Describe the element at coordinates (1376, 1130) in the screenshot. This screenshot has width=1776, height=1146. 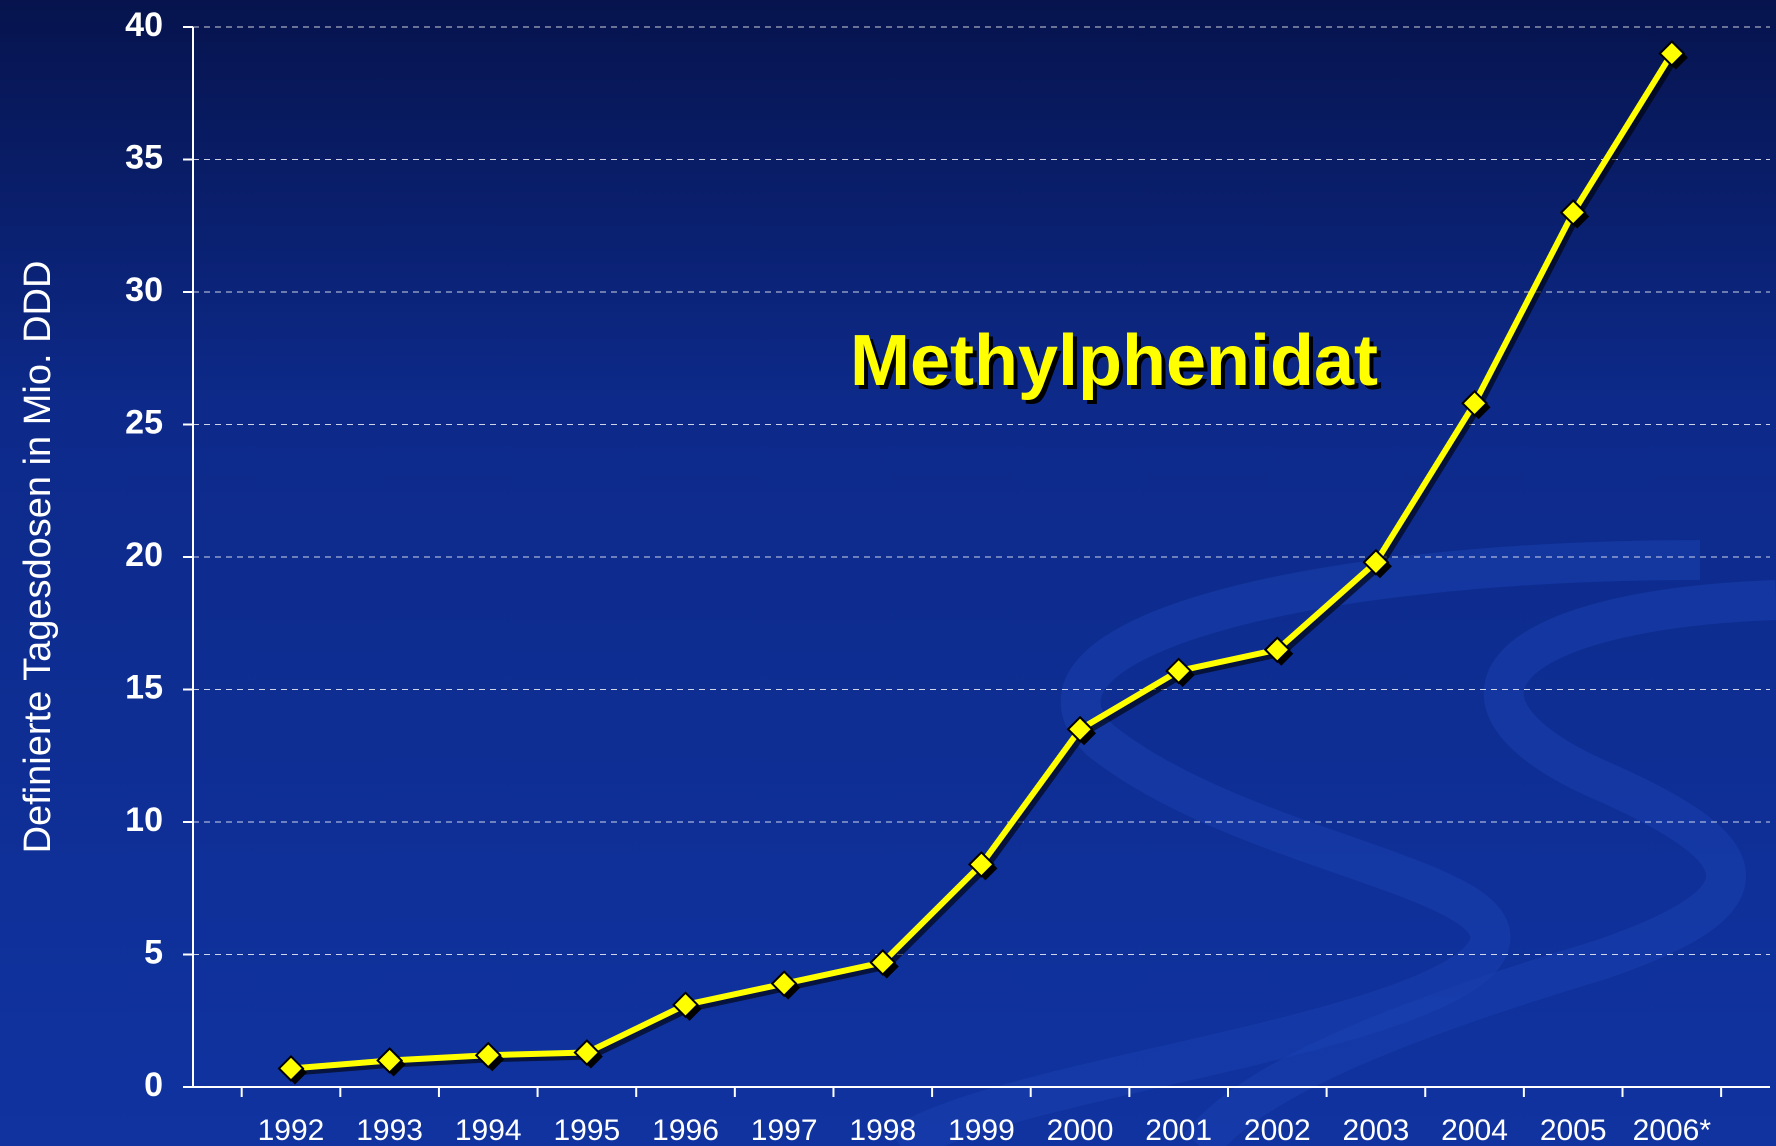
I see `x-tick-label: 2003` at that location.